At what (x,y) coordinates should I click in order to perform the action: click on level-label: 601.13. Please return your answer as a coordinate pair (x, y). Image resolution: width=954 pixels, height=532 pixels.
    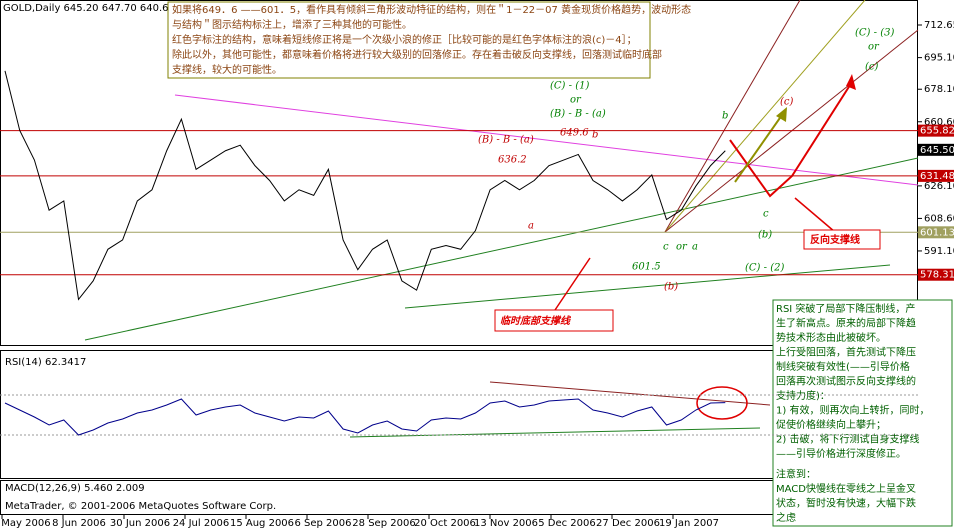
    Looking at the image, I should click on (937, 232).